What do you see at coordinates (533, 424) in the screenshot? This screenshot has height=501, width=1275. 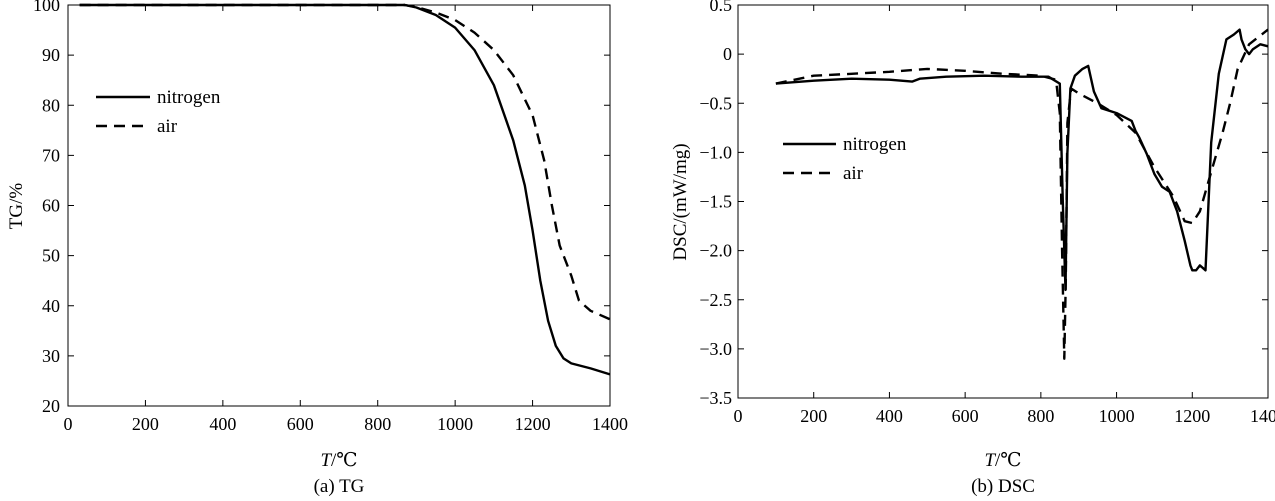 I see `tg-x-tick-label: 1200` at bounding box center [533, 424].